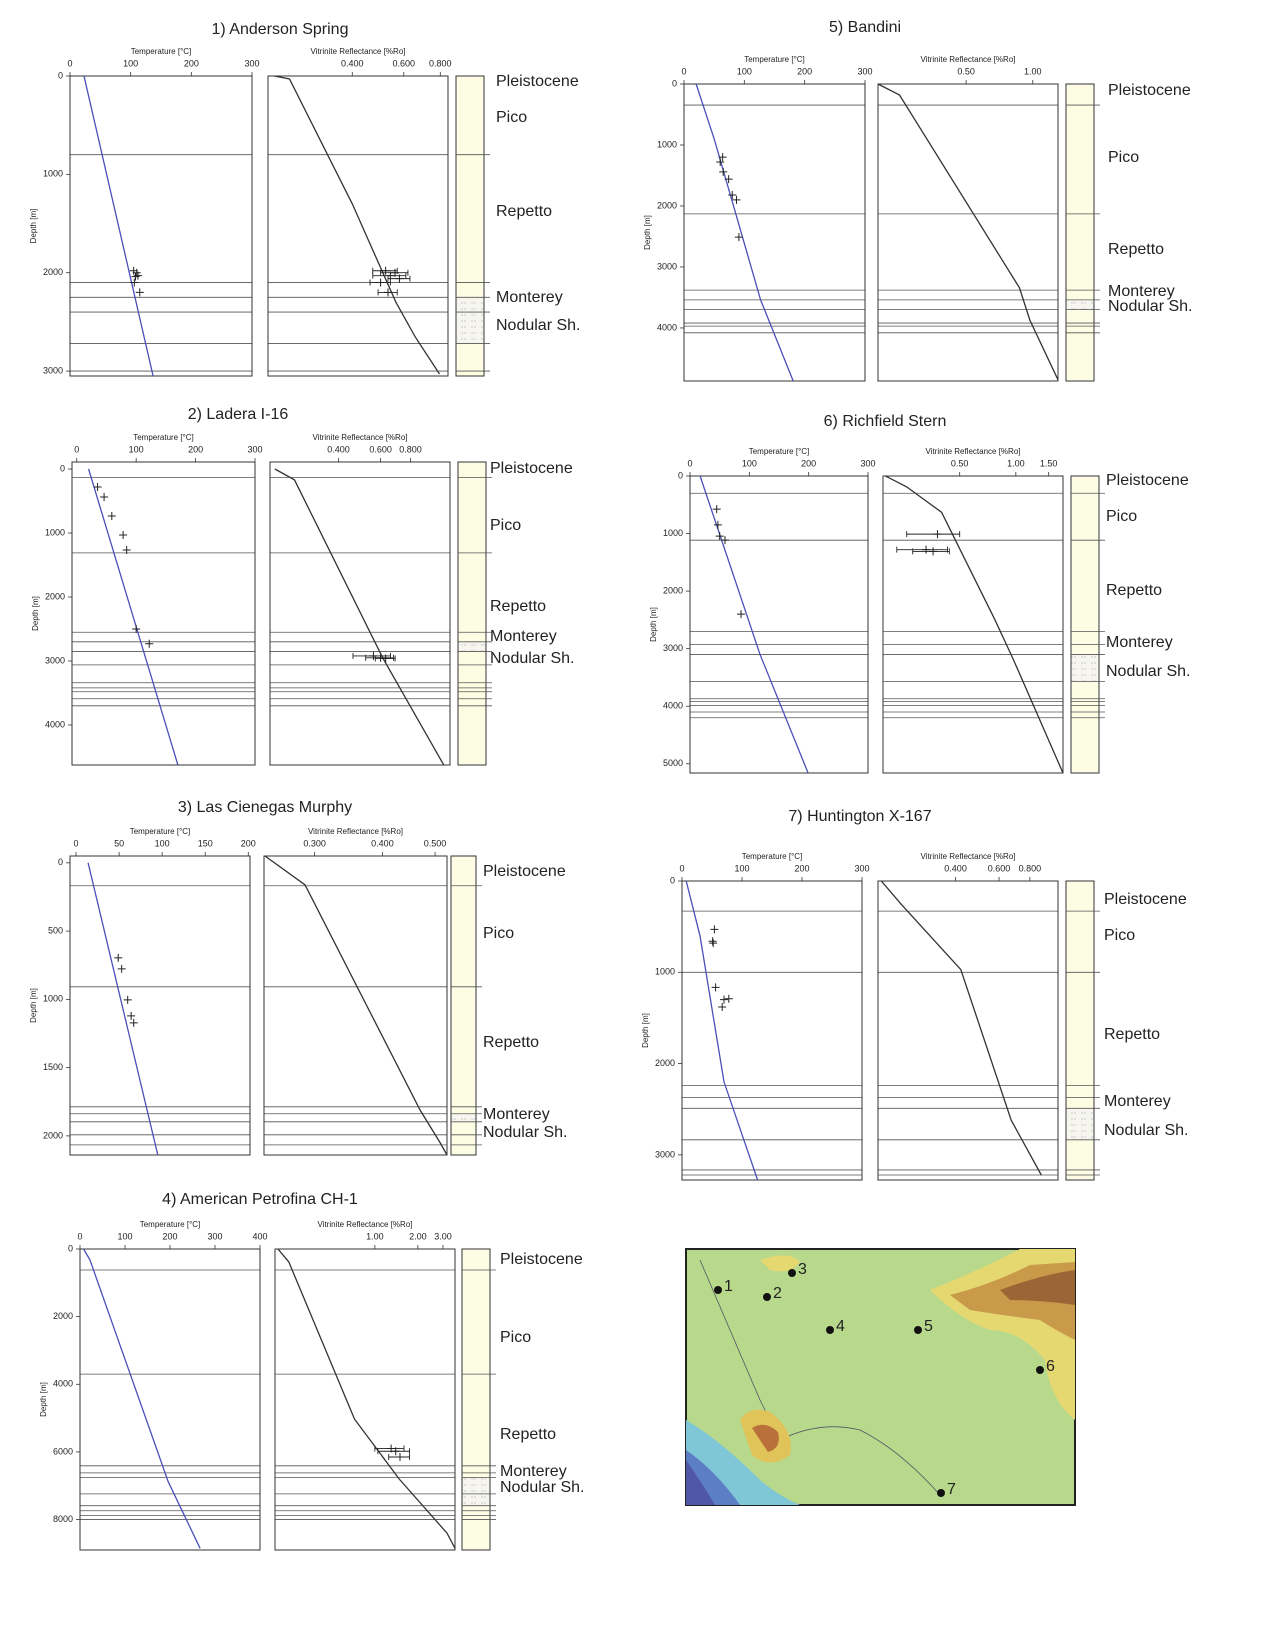  I want to click on map-mountains, so click(1037, 1287).